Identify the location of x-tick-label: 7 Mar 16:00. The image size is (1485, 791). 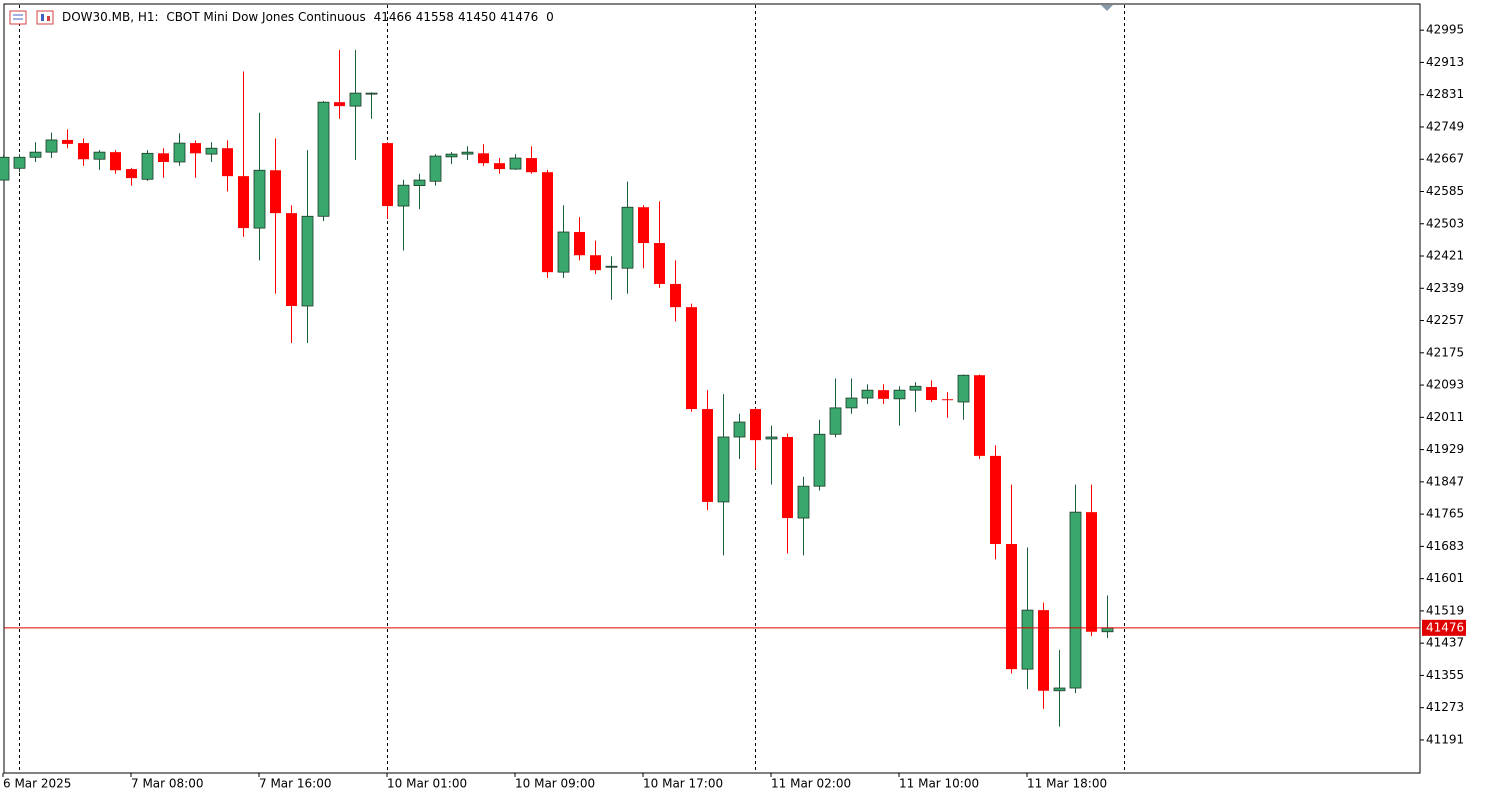
(295, 784).